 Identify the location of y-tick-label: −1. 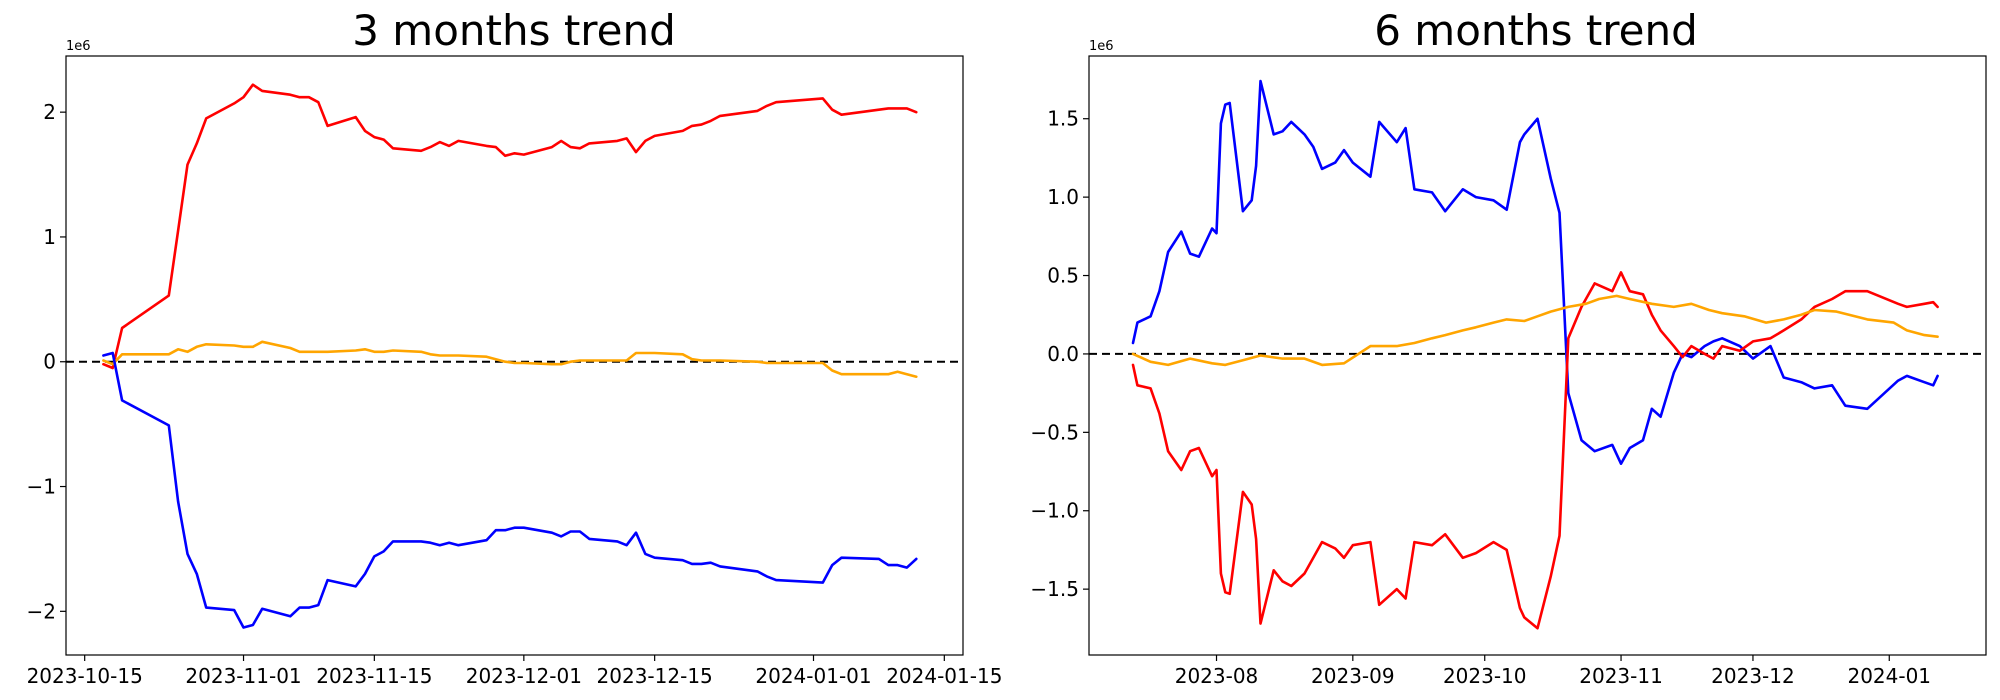
(41, 487).